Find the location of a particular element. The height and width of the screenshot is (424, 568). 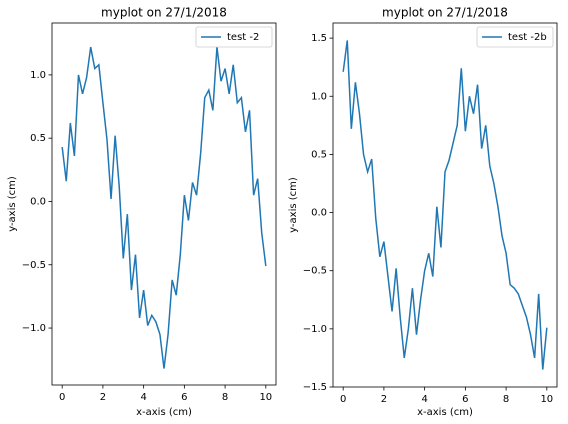

legend-label: test -2b is located at coordinates (527, 37).